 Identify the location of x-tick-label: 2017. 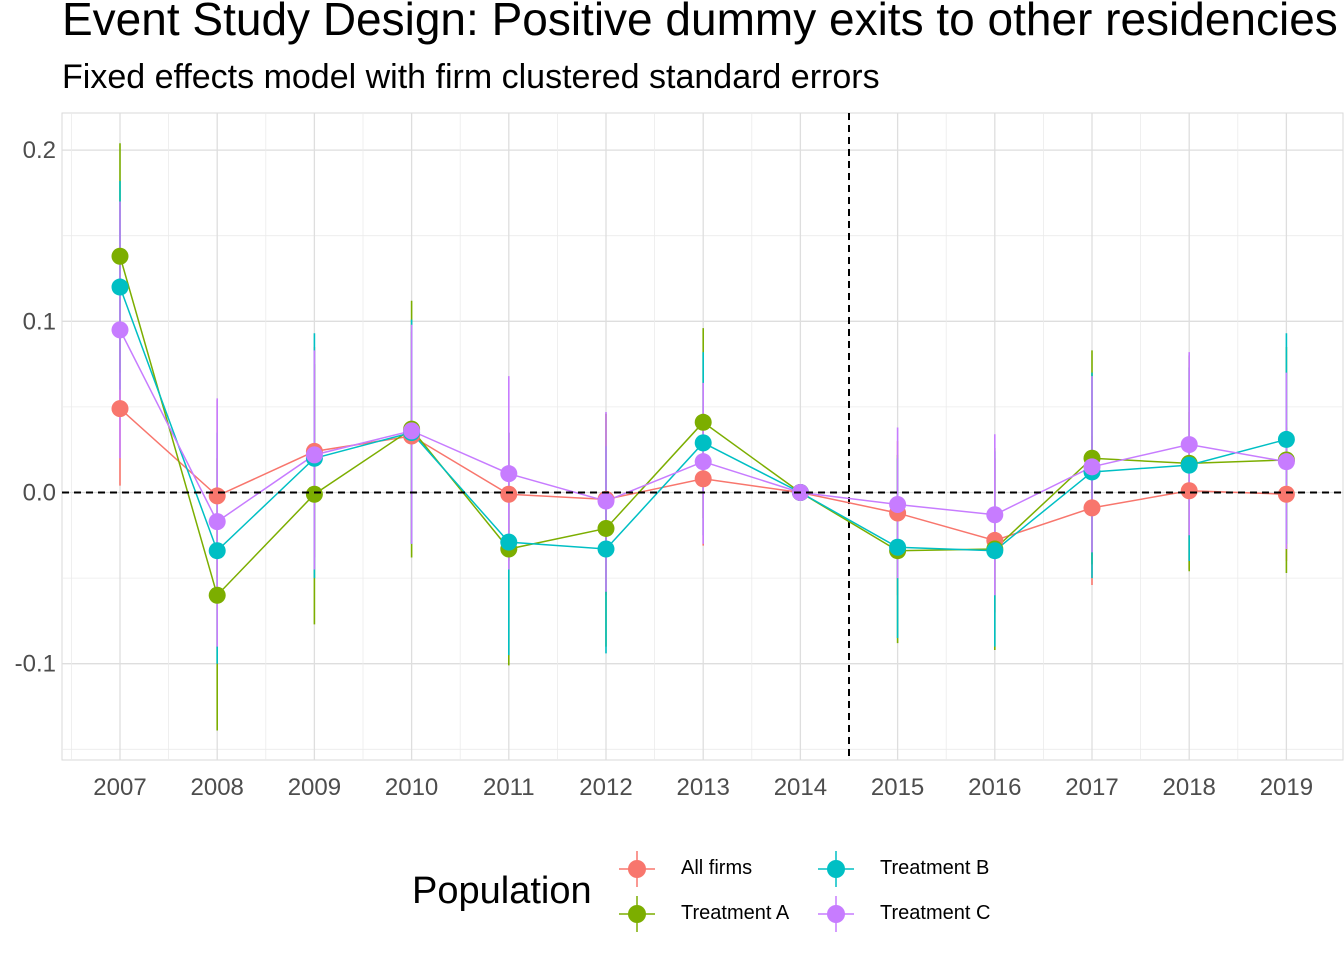
(1091, 787).